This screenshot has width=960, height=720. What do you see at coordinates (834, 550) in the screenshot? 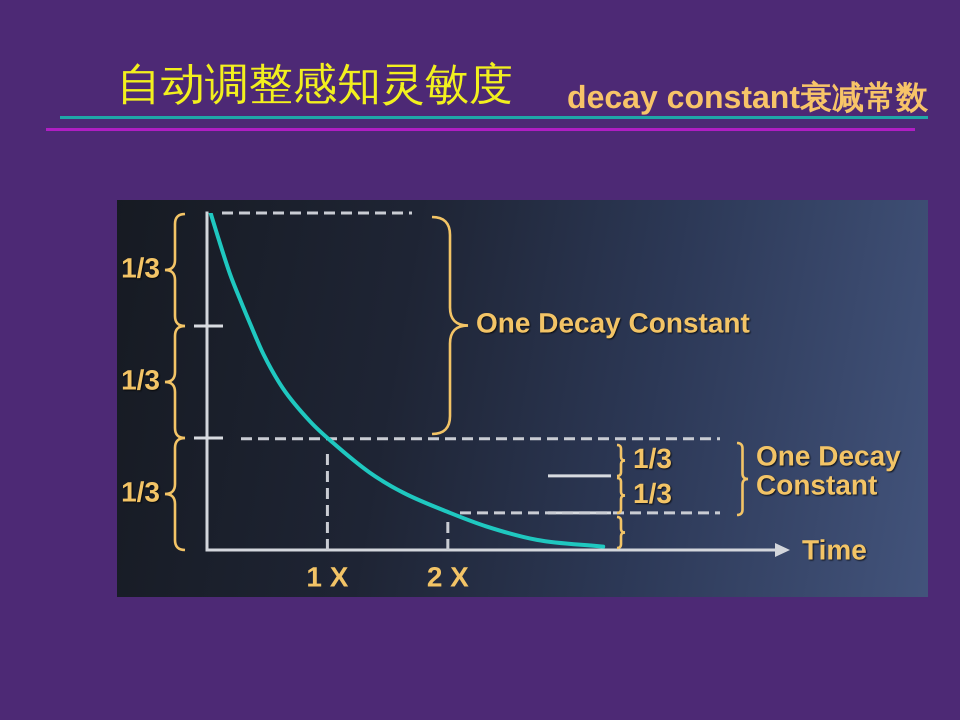
I see `x-axis-title: Time` at bounding box center [834, 550].